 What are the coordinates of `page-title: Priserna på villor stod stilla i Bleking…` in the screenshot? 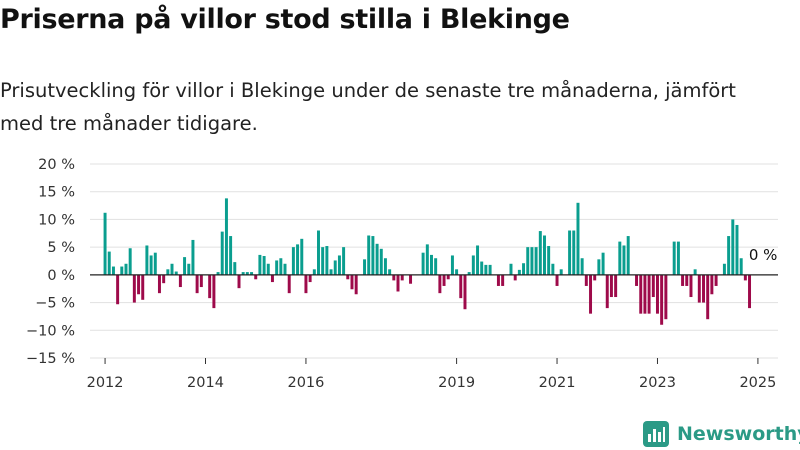 It's located at (285, 19).